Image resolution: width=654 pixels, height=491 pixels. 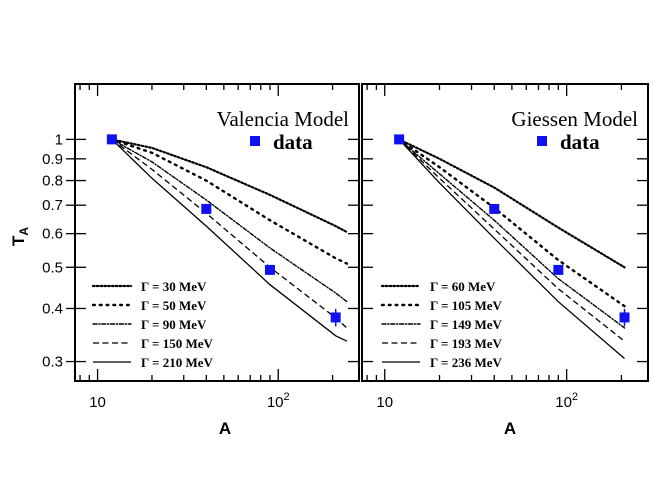 What do you see at coordinates (52, 159) in the screenshot?
I see `y-tick-label: 0.9` at bounding box center [52, 159].